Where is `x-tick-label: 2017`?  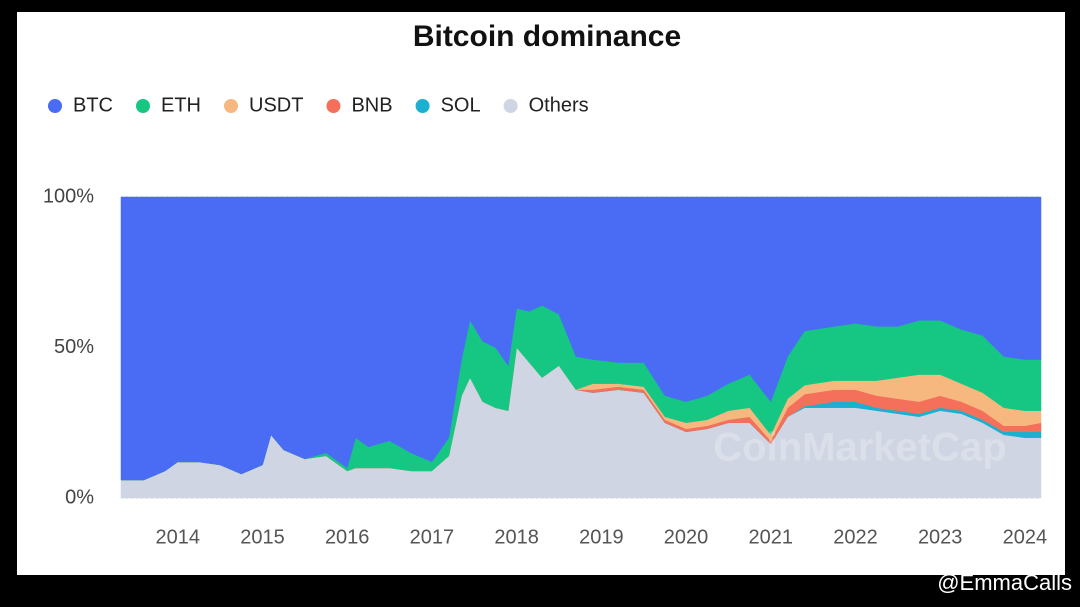 x-tick-label: 2017 is located at coordinates (432, 537).